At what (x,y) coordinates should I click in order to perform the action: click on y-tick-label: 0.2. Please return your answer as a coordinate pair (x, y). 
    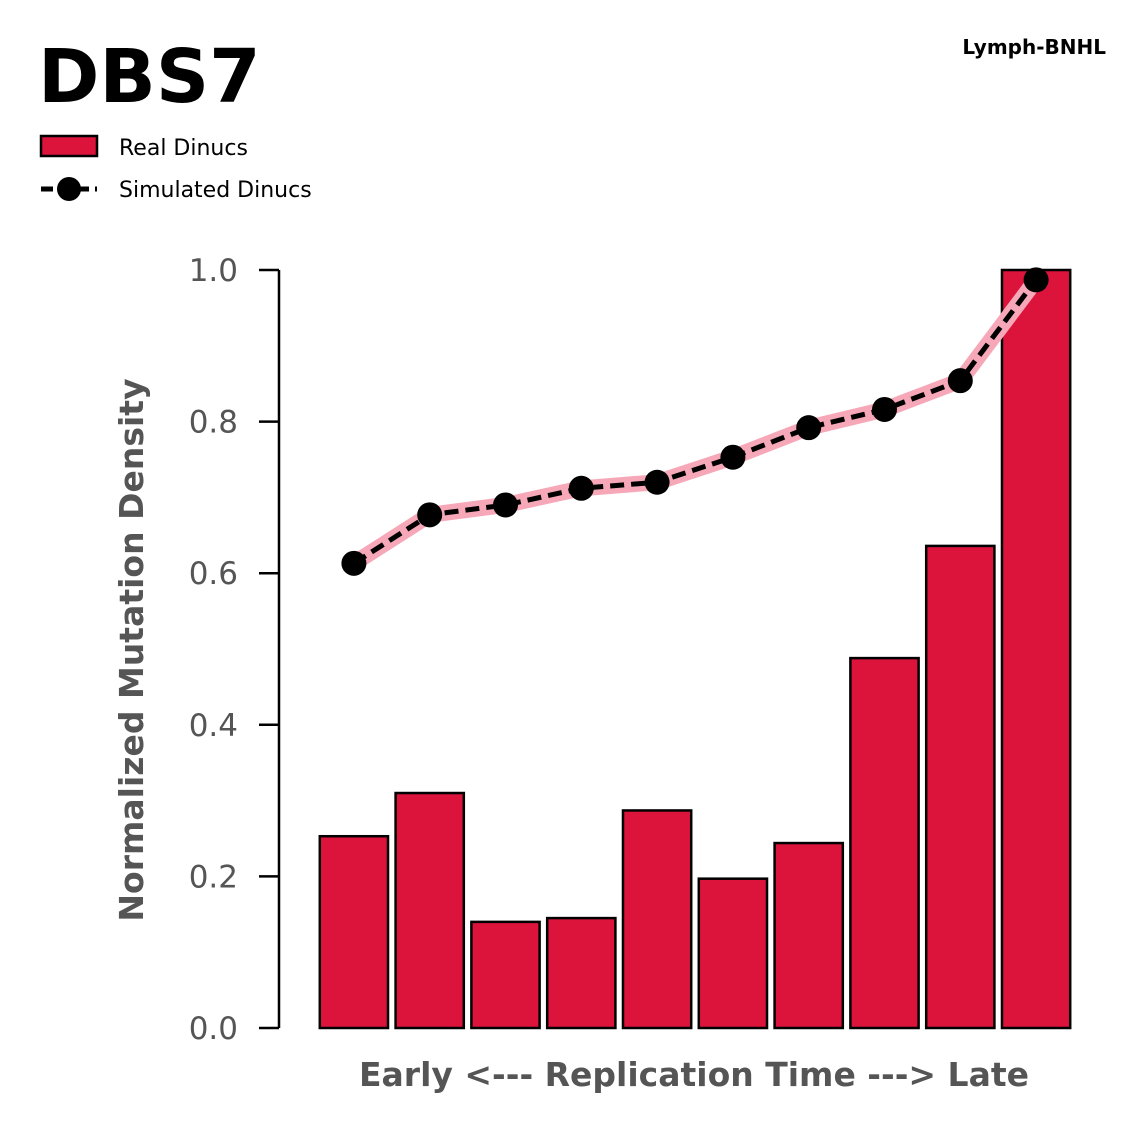
    Looking at the image, I should click on (213, 877).